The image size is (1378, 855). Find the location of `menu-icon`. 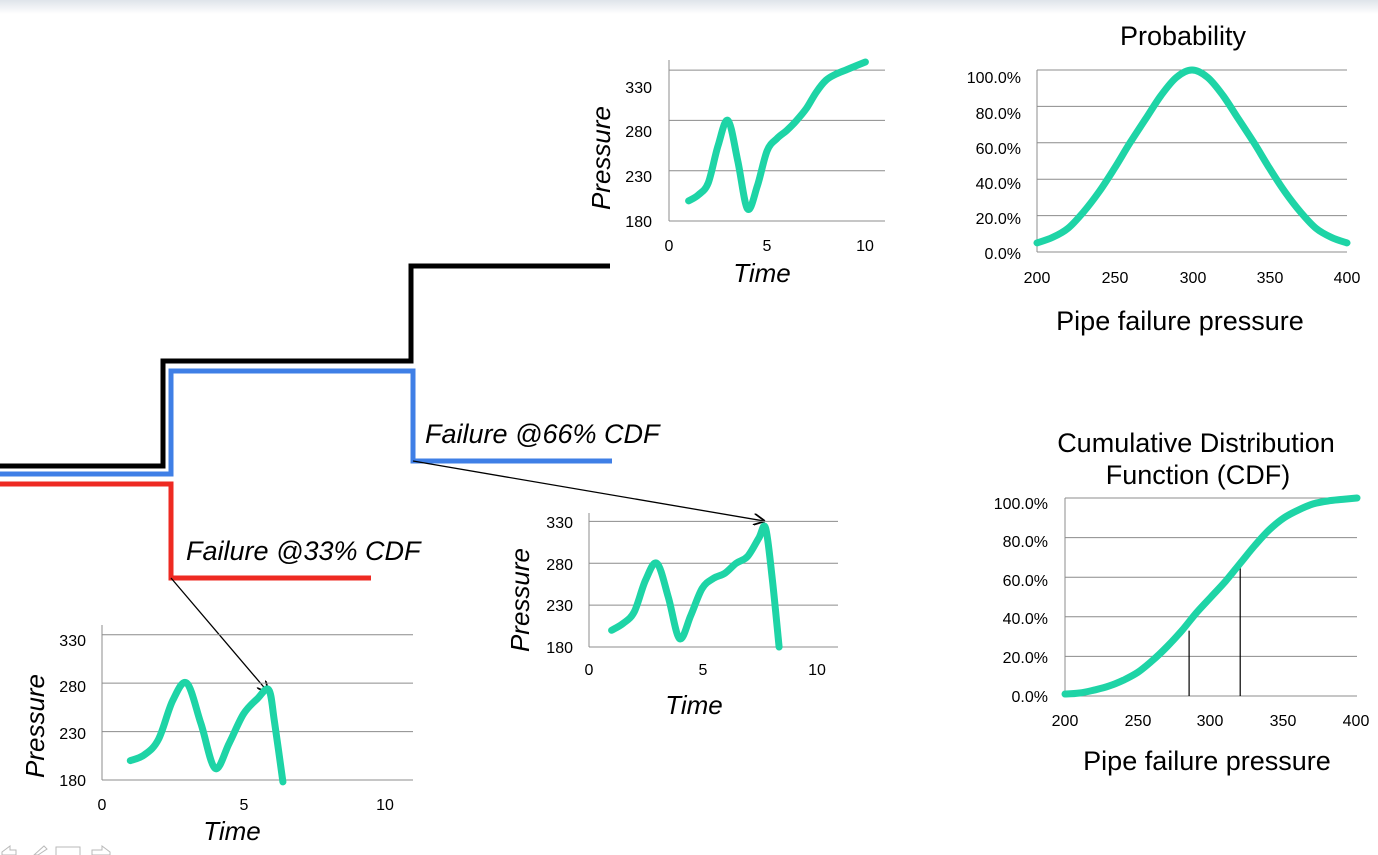

menu-icon is located at coordinates (68, 850).